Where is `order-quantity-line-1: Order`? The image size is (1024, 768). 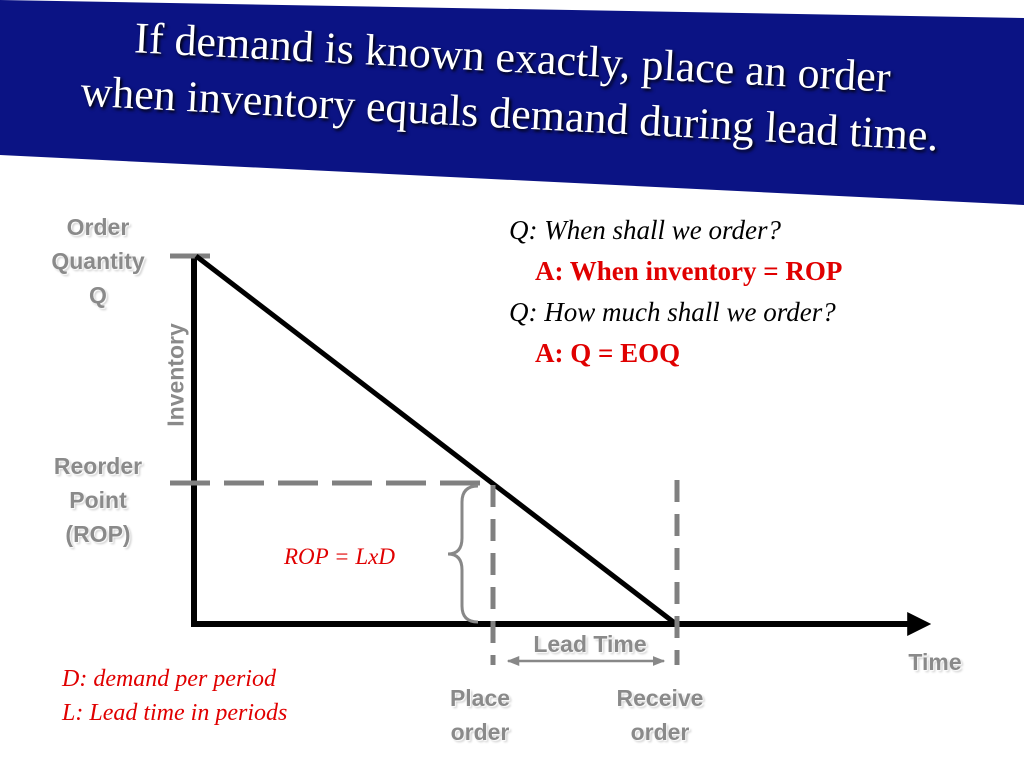
order-quantity-line-1: Order is located at coordinates (98, 227).